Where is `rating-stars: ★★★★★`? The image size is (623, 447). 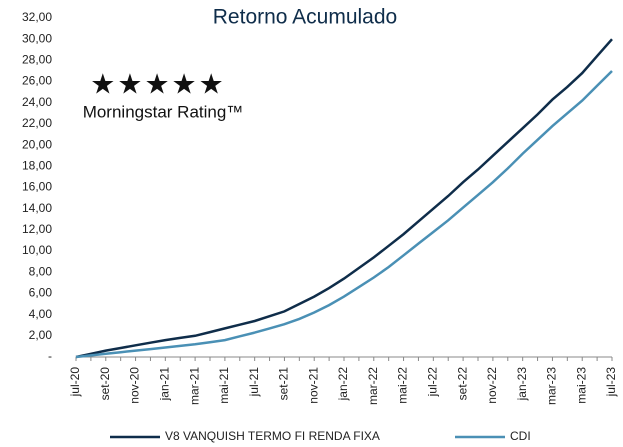 rating-stars: ★★★★★ is located at coordinates (158, 83).